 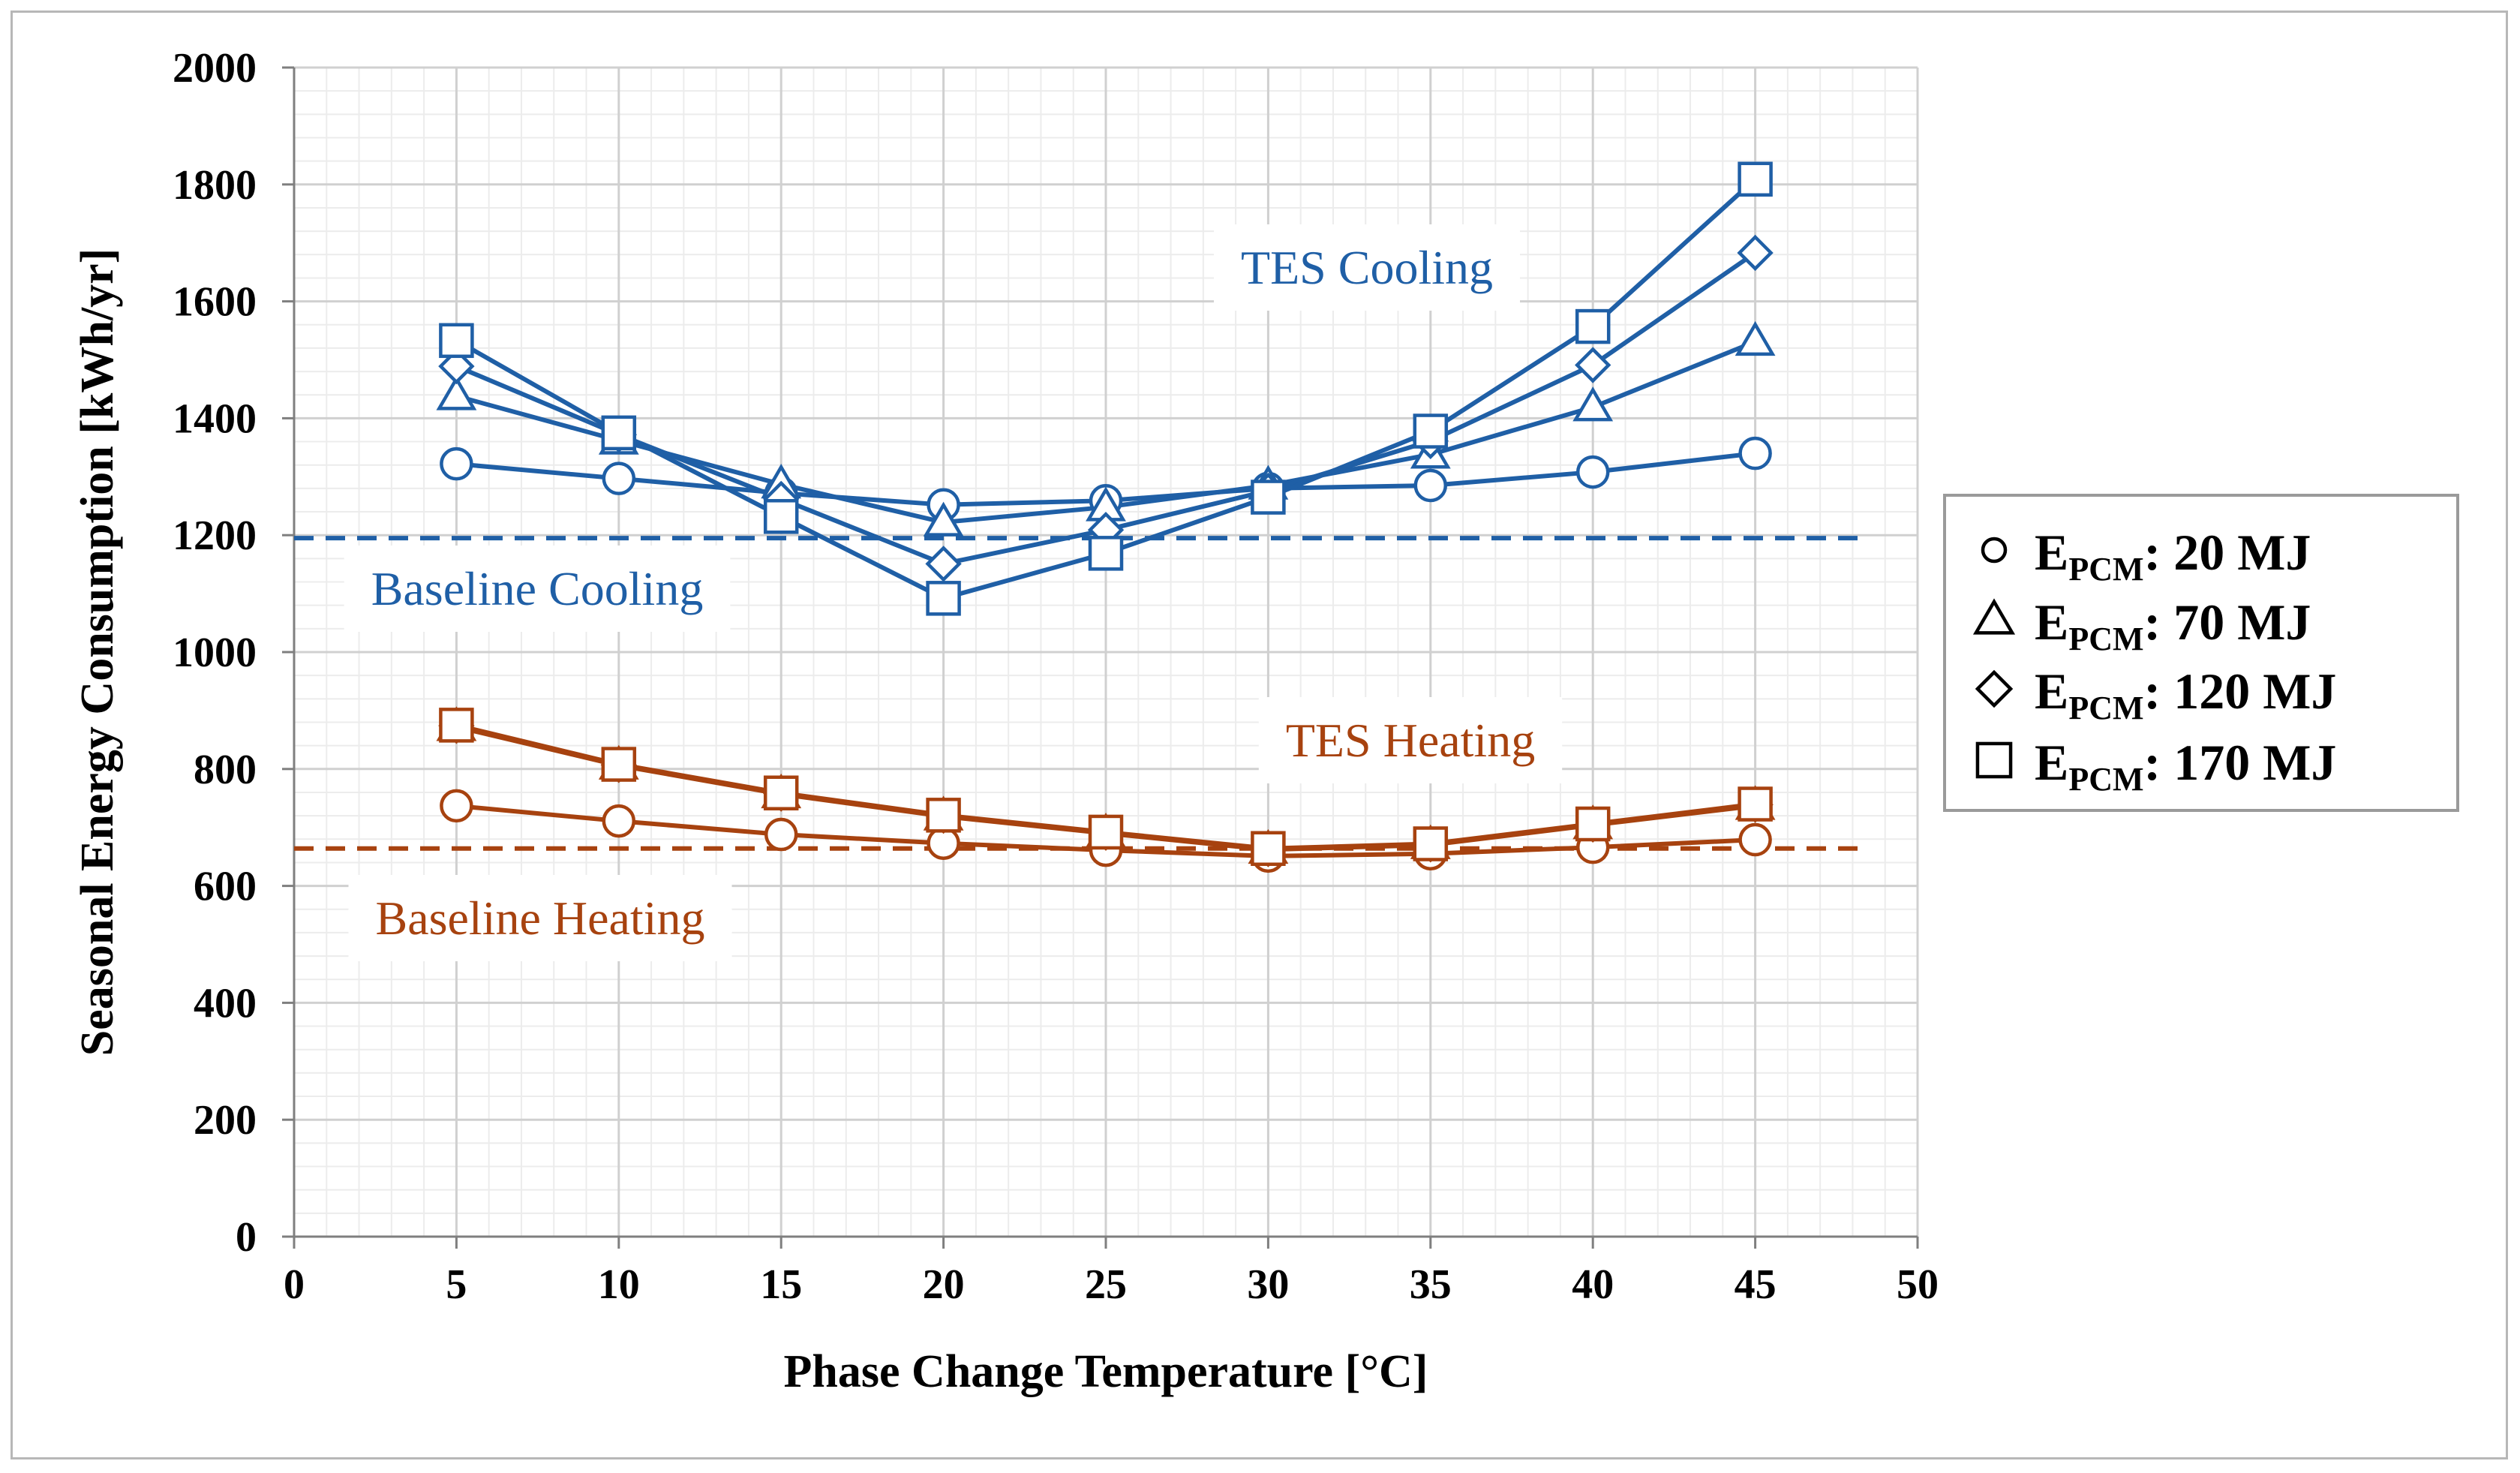 What do you see at coordinates (1994, 616) in the screenshot?
I see `legend-triangle-icon` at bounding box center [1994, 616].